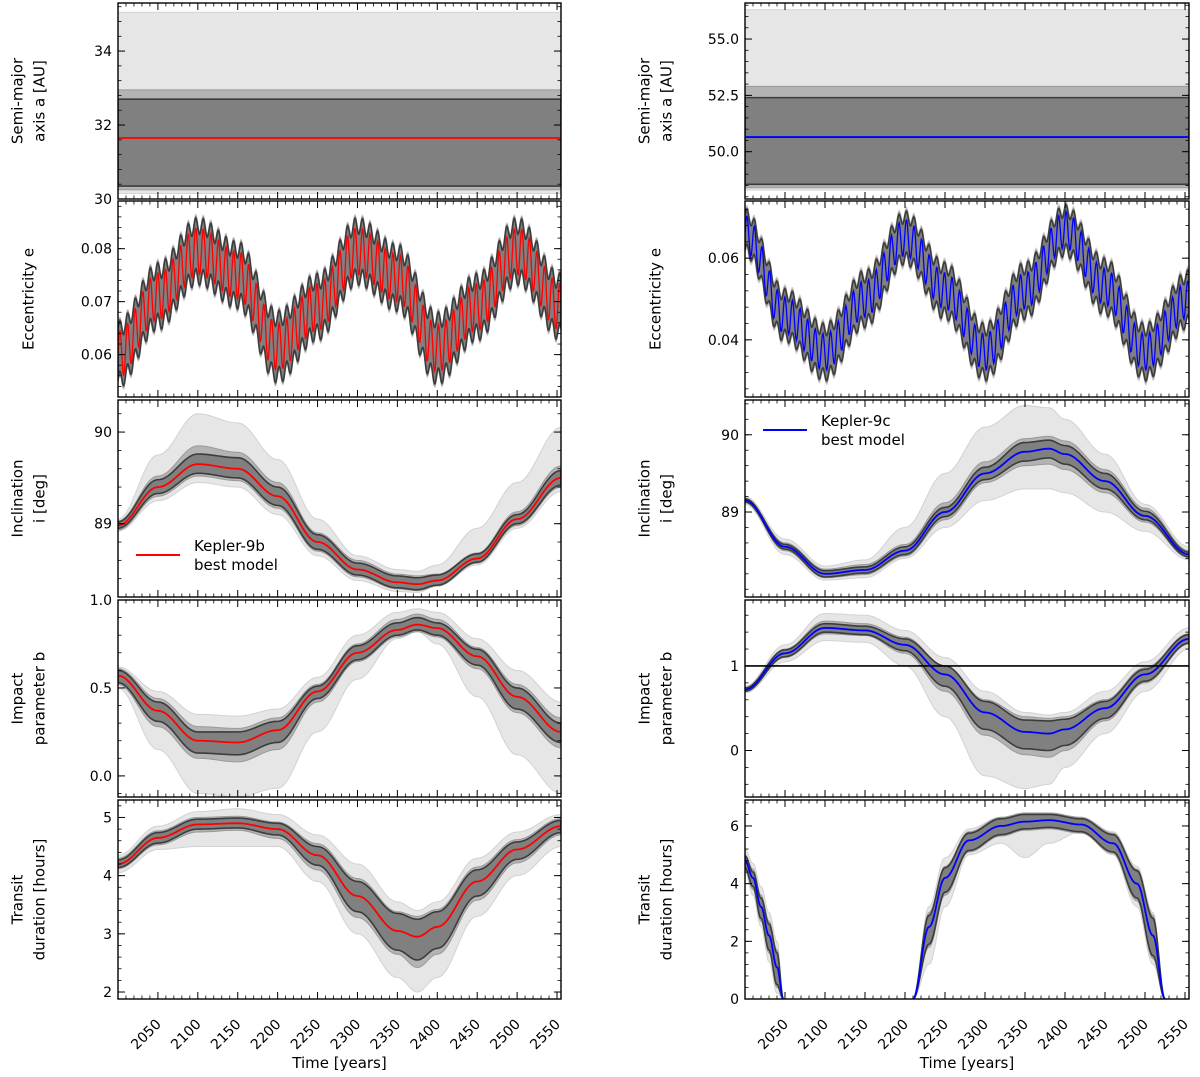  I want to click on left-xtick-label: 2550, so click(545, 1035).